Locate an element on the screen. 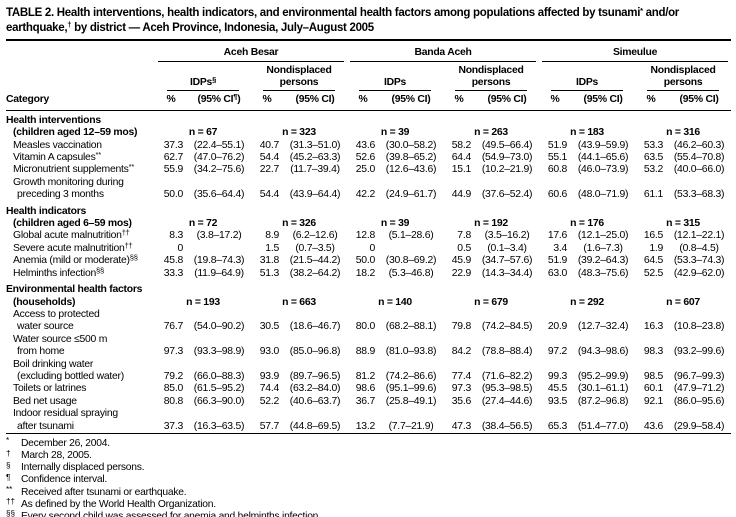 This screenshot has height=517, width=736. footnote: § Internally displaced persons. is located at coordinates (369, 467).